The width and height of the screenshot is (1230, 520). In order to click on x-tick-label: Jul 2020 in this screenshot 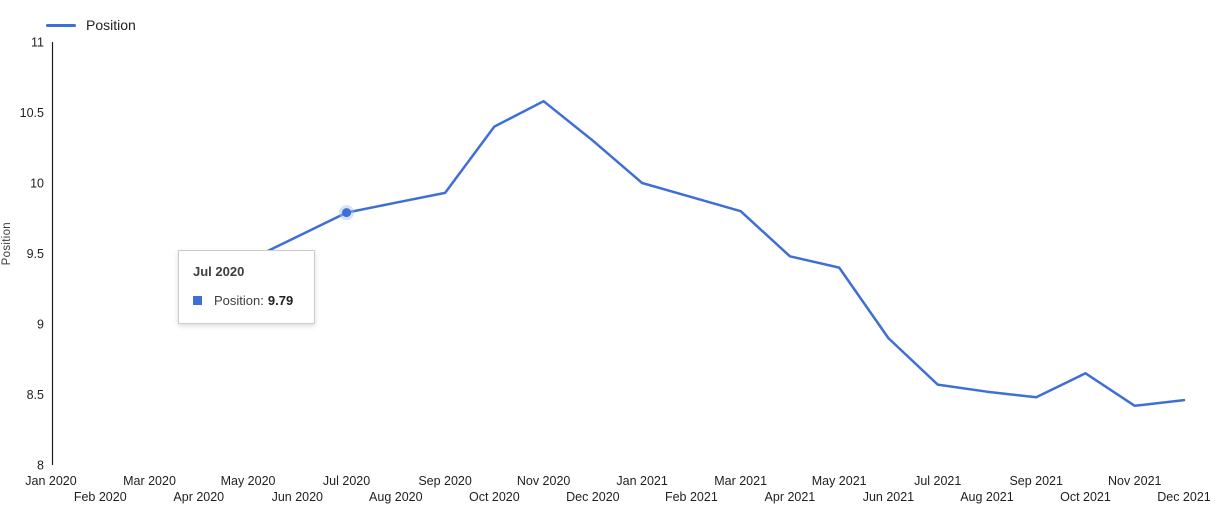, I will do `click(346, 481)`.